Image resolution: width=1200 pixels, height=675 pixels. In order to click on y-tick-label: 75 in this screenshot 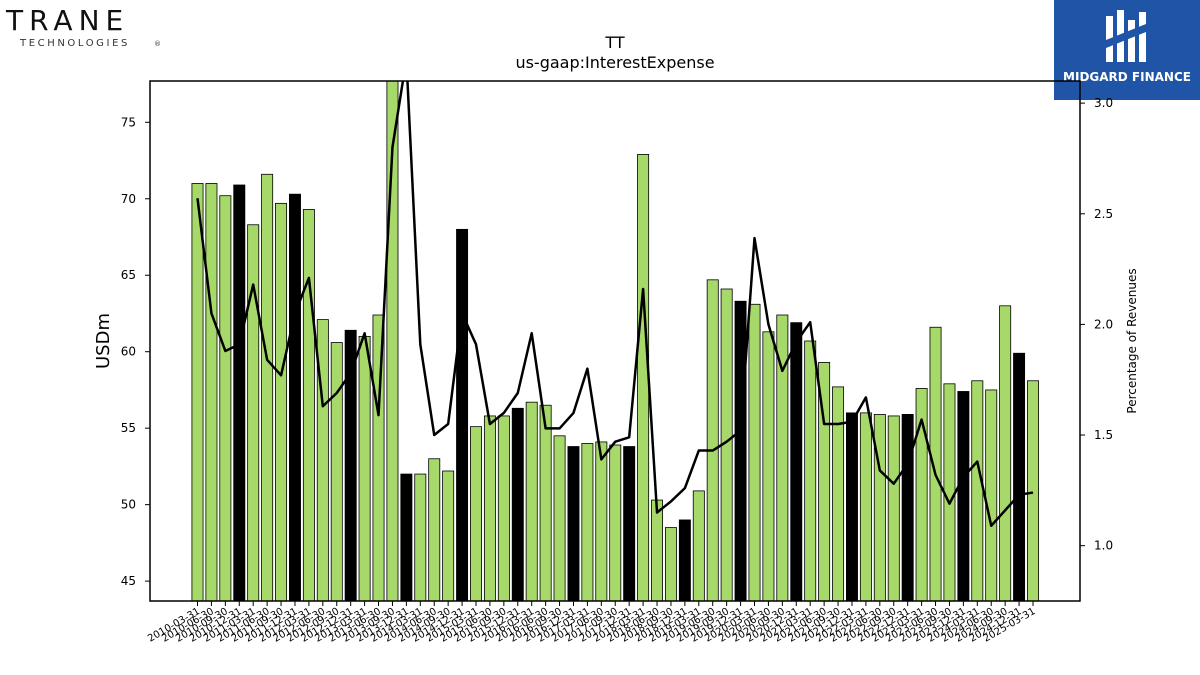, I will do `click(128, 122)`.